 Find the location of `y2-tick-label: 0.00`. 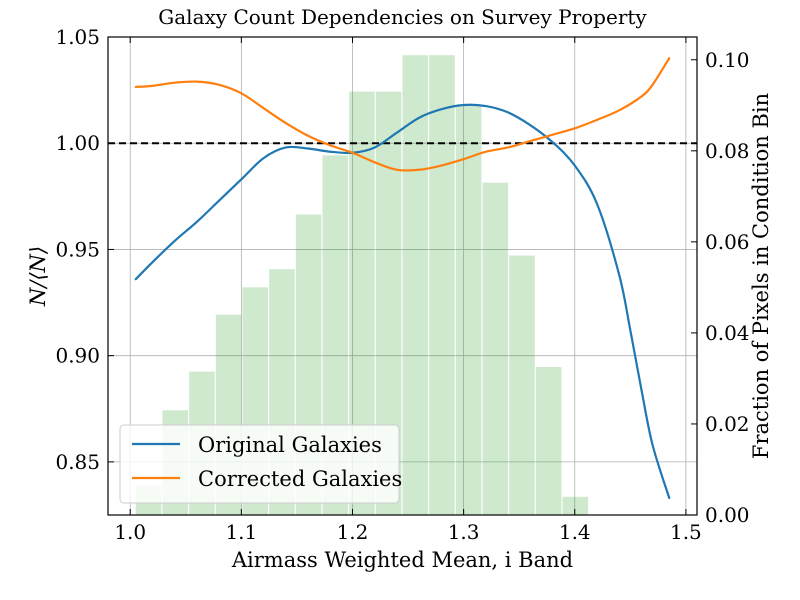

y2-tick-label: 0.00 is located at coordinates (727, 515).